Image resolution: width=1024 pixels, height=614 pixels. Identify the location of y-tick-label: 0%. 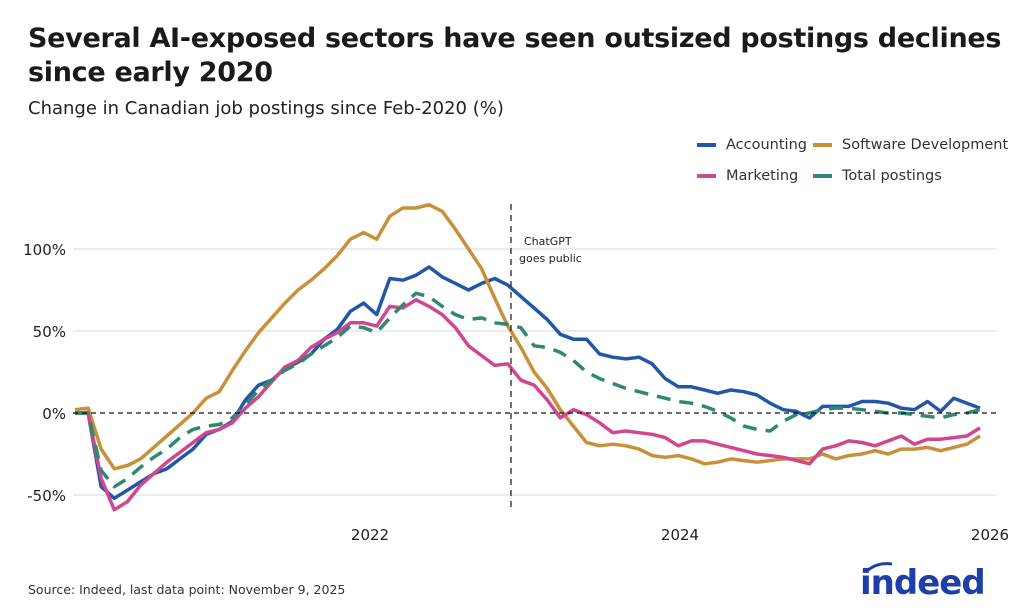
(54, 414).